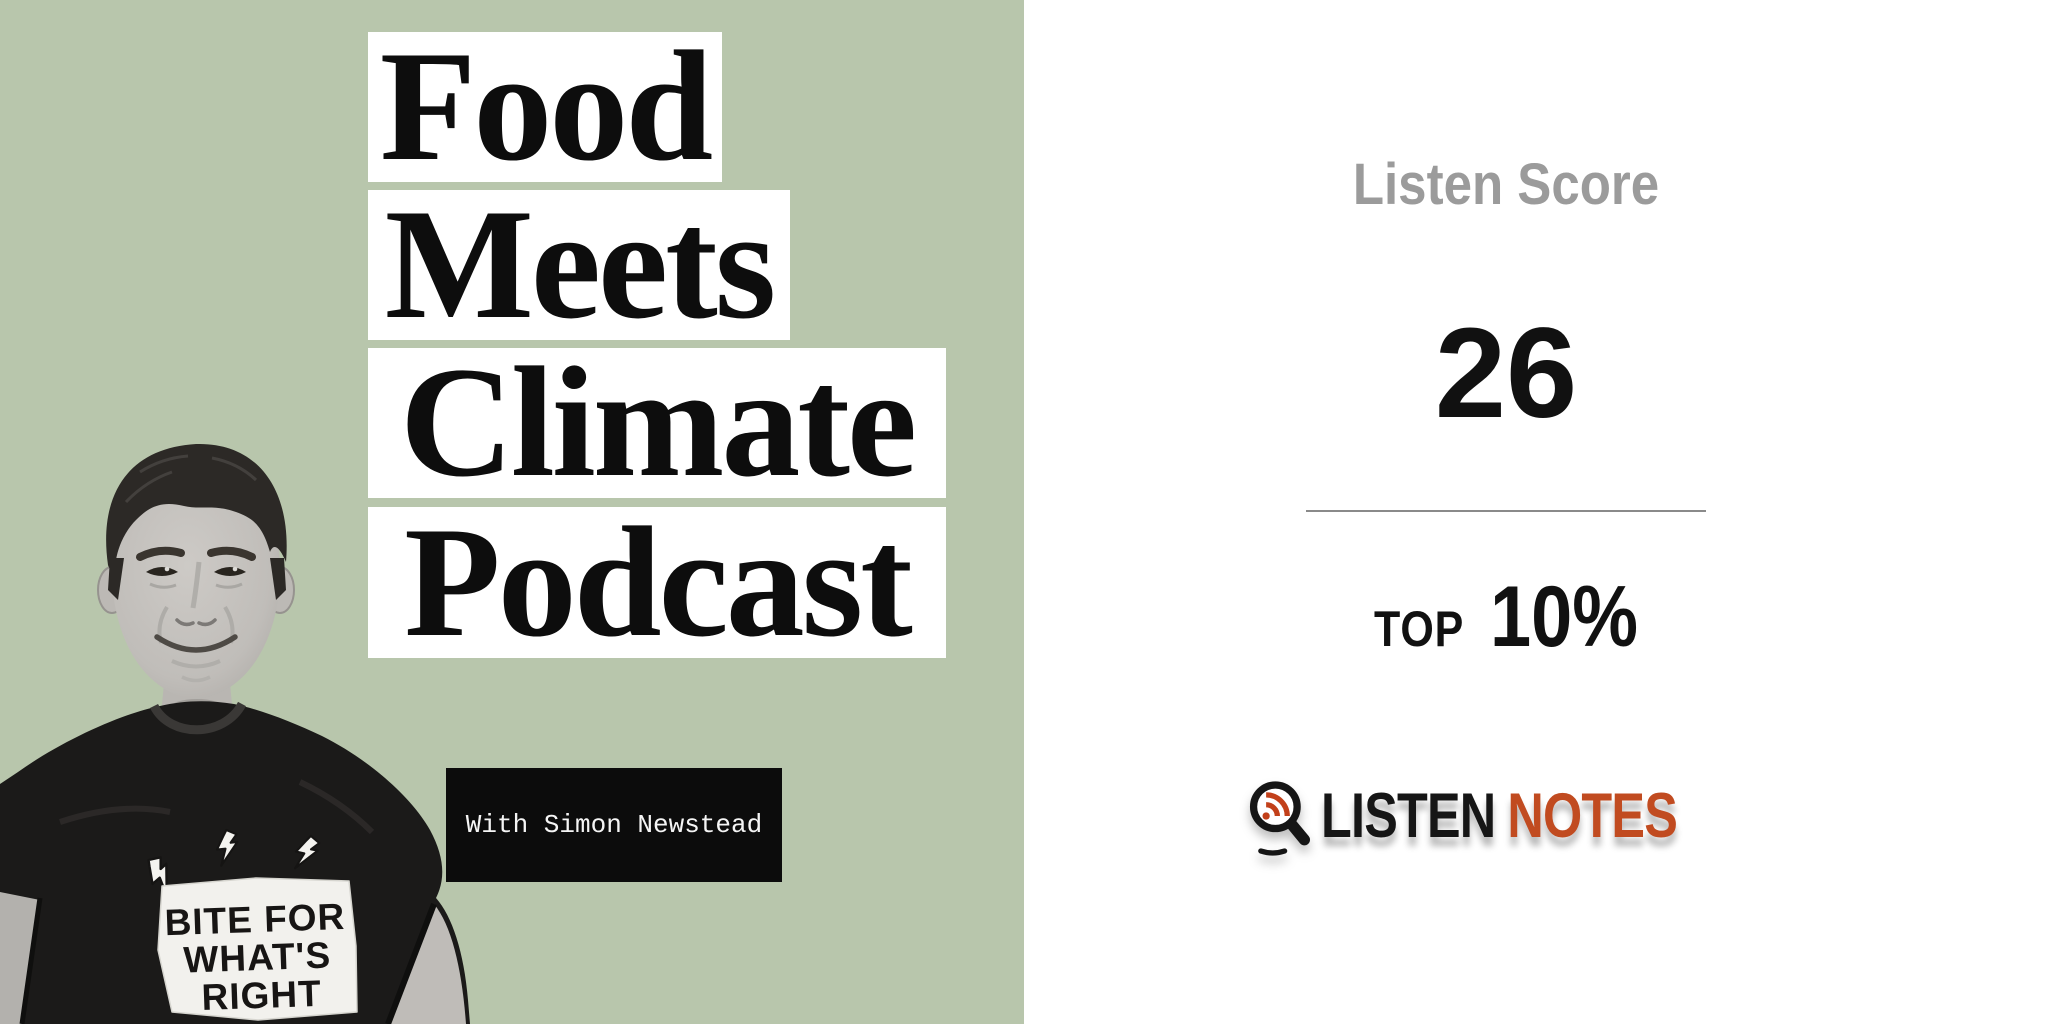 The width and height of the screenshot is (2048, 1024). Describe the element at coordinates (235, 733) in the screenshot. I see `host-portrait-photo: BITE FOR WHAT'S RIGHT` at that location.